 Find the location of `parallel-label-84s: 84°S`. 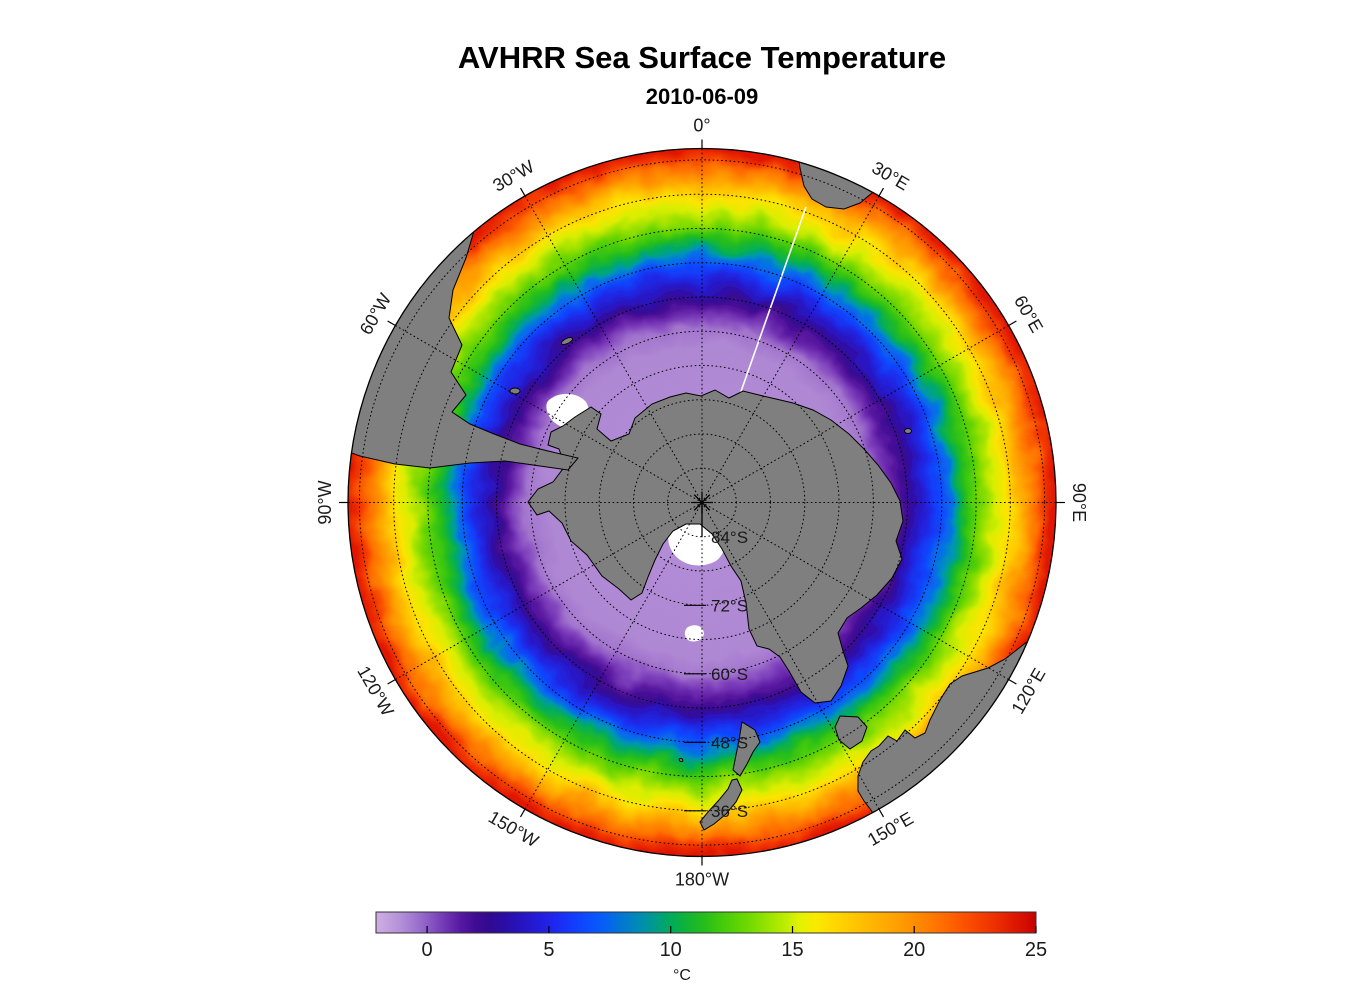

parallel-label-84s: 84°S is located at coordinates (729, 537).